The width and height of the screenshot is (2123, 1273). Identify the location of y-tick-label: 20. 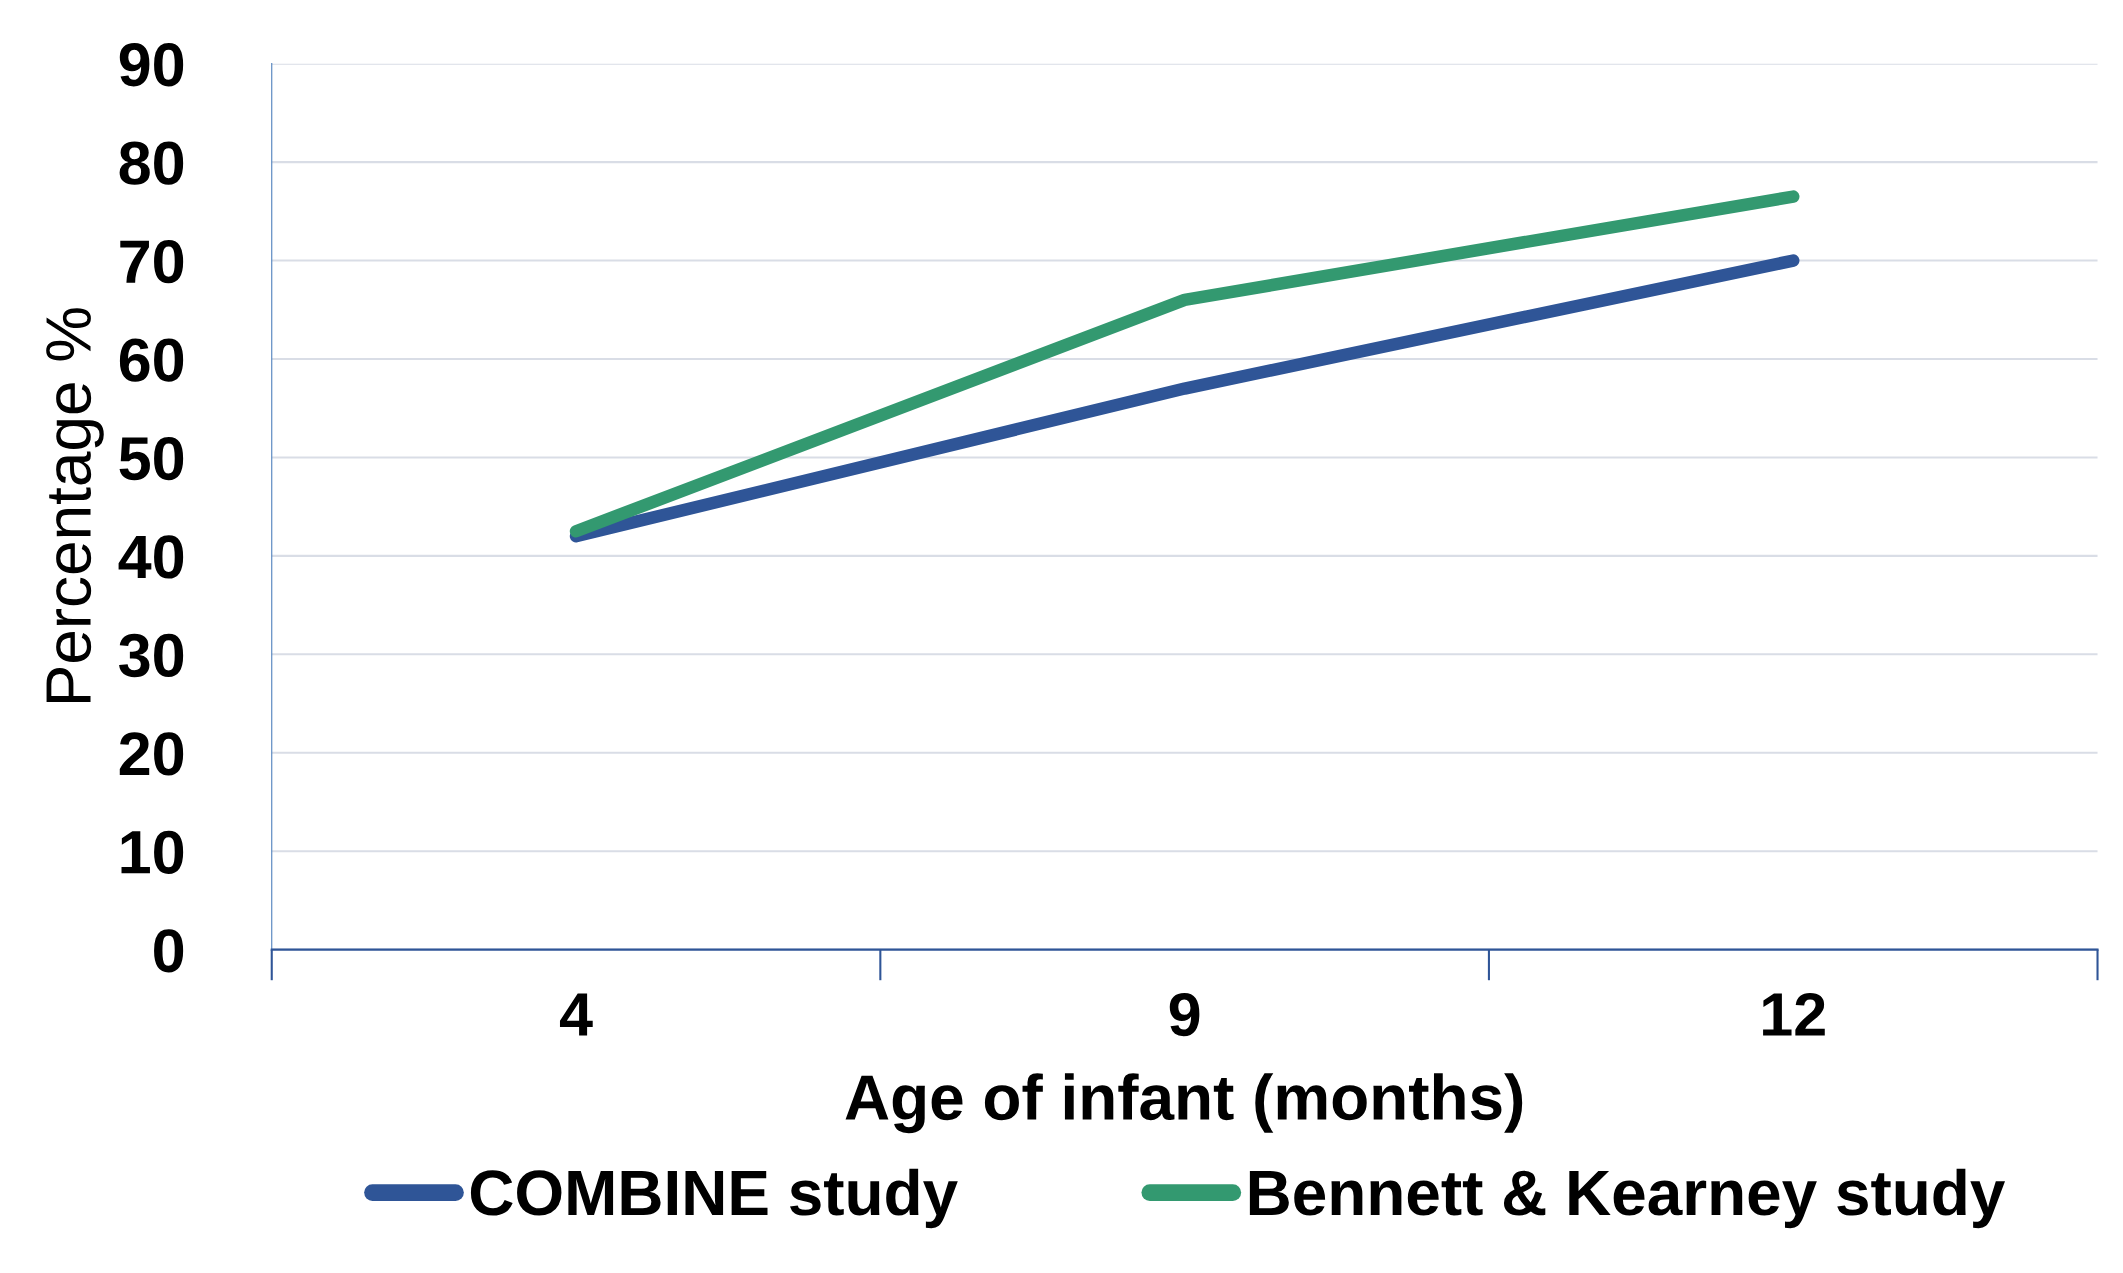
(151, 754).